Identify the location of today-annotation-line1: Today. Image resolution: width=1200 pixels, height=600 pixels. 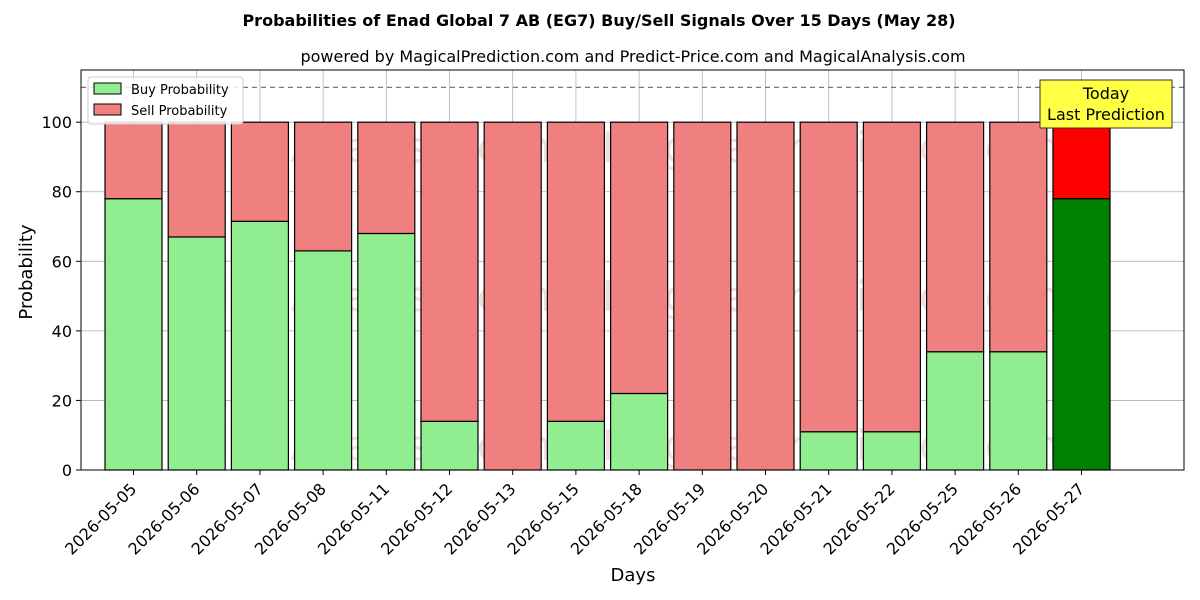
(1105, 93).